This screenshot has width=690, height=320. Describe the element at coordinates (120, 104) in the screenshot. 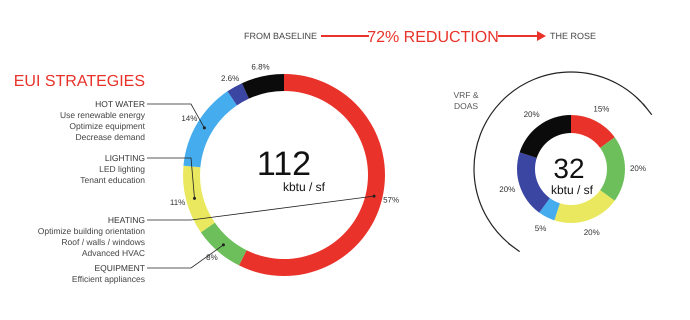

I see `slice-label: HOT WATER` at that location.